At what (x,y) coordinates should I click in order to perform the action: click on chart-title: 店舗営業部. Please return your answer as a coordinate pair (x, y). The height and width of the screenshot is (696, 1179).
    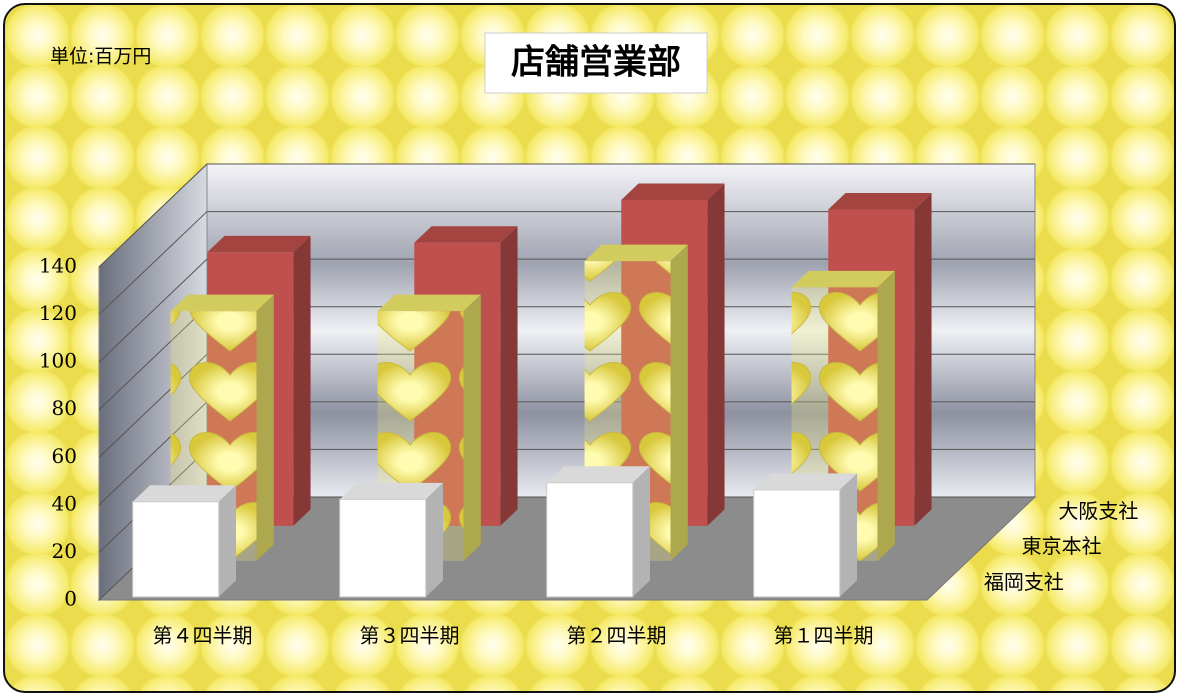
    Looking at the image, I should click on (596, 63).